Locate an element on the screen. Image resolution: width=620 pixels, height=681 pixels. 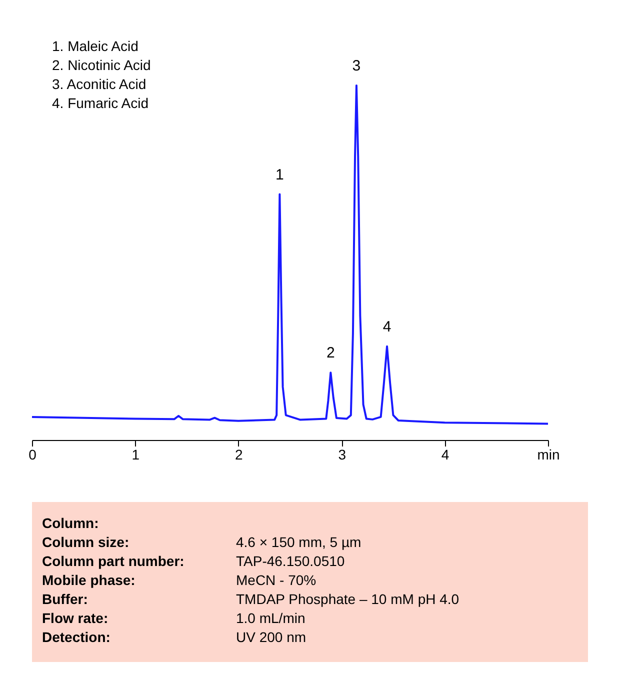
text: Flow rate: 1.0 mL/min is located at coordinates (174, 618).